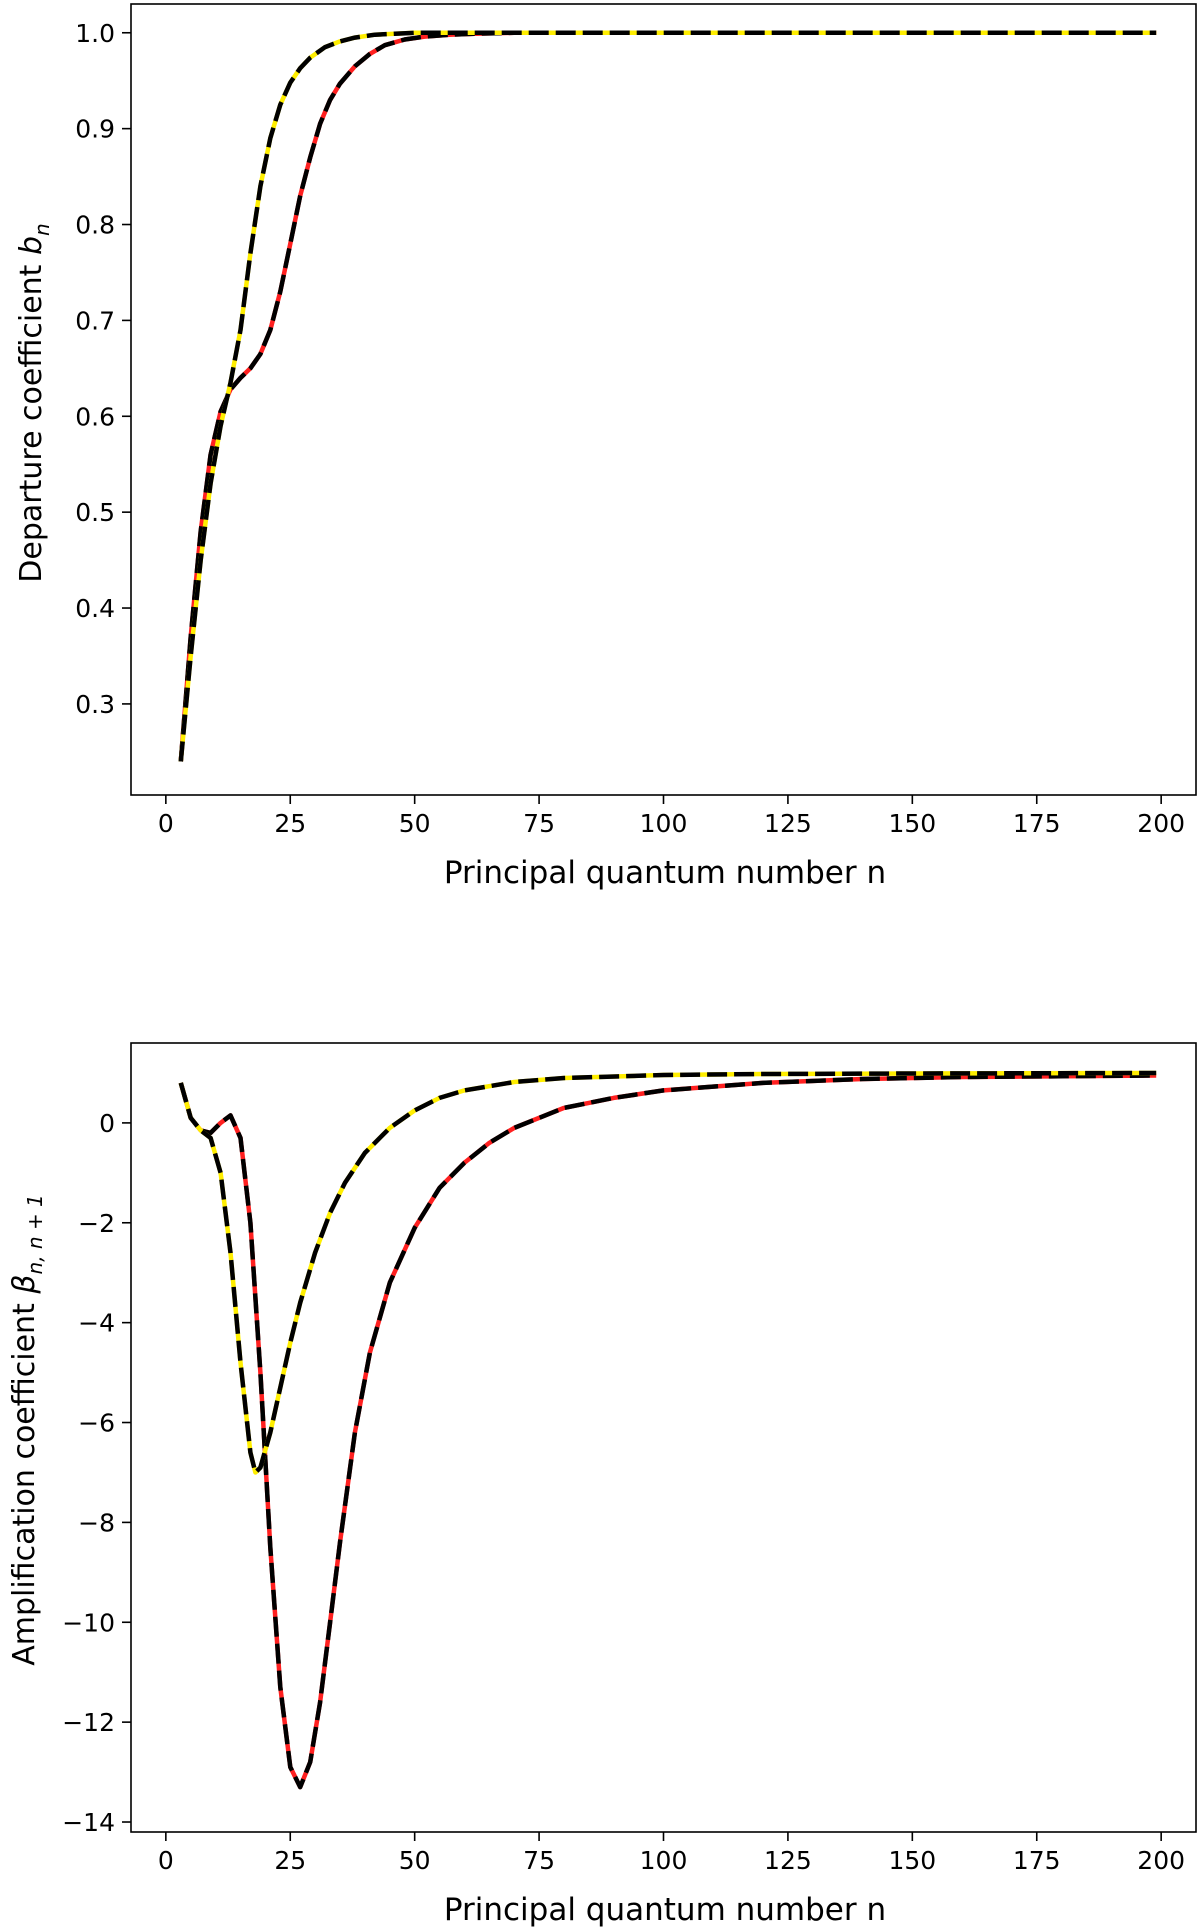 The width and height of the screenshot is (1200, 1927). What do you see at coordinates (95, 704) in the screenshot?
I see `y-tick-label: 0.3` at bounding box center [95, 704].